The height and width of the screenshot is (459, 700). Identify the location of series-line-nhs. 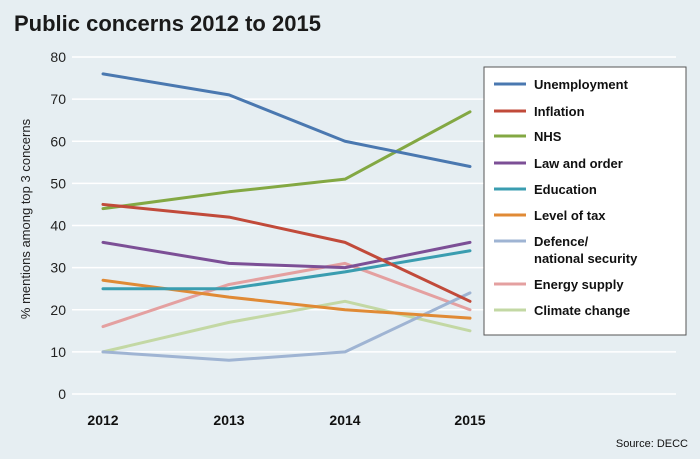
(286, 160).